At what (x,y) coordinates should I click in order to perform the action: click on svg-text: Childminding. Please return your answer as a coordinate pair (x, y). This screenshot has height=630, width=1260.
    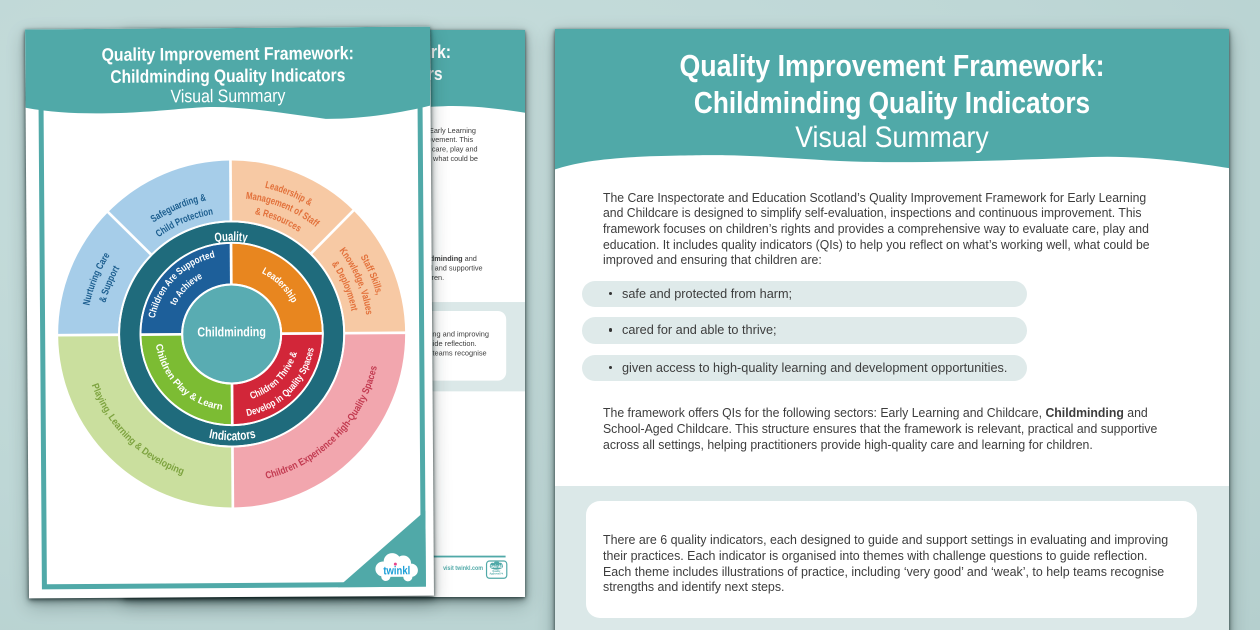
    Looking at the image, I should click on (231, 331).